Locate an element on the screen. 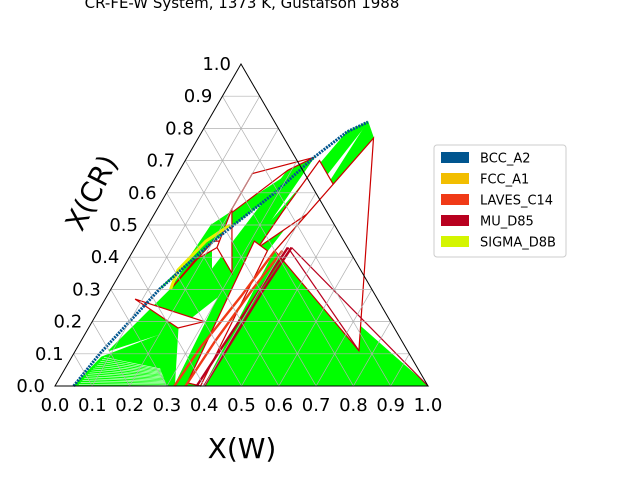 This screenshot has width=640, height=480. legend-label: BCC_A2 is located at coordinates (505, 159).